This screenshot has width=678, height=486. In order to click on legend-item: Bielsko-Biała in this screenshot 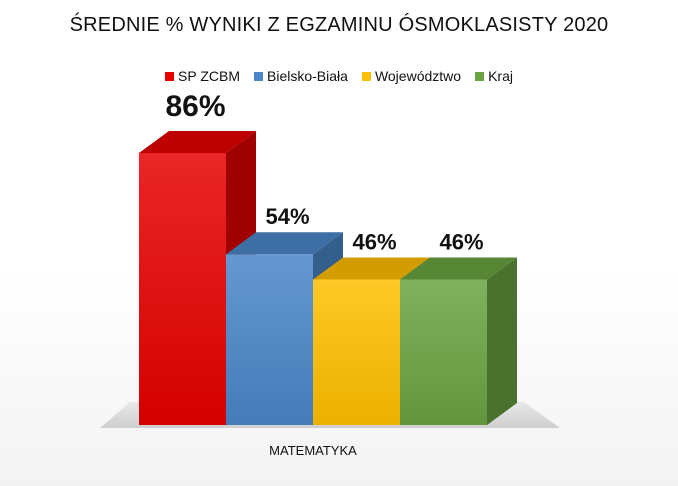, I will do `click(301, 76)`.